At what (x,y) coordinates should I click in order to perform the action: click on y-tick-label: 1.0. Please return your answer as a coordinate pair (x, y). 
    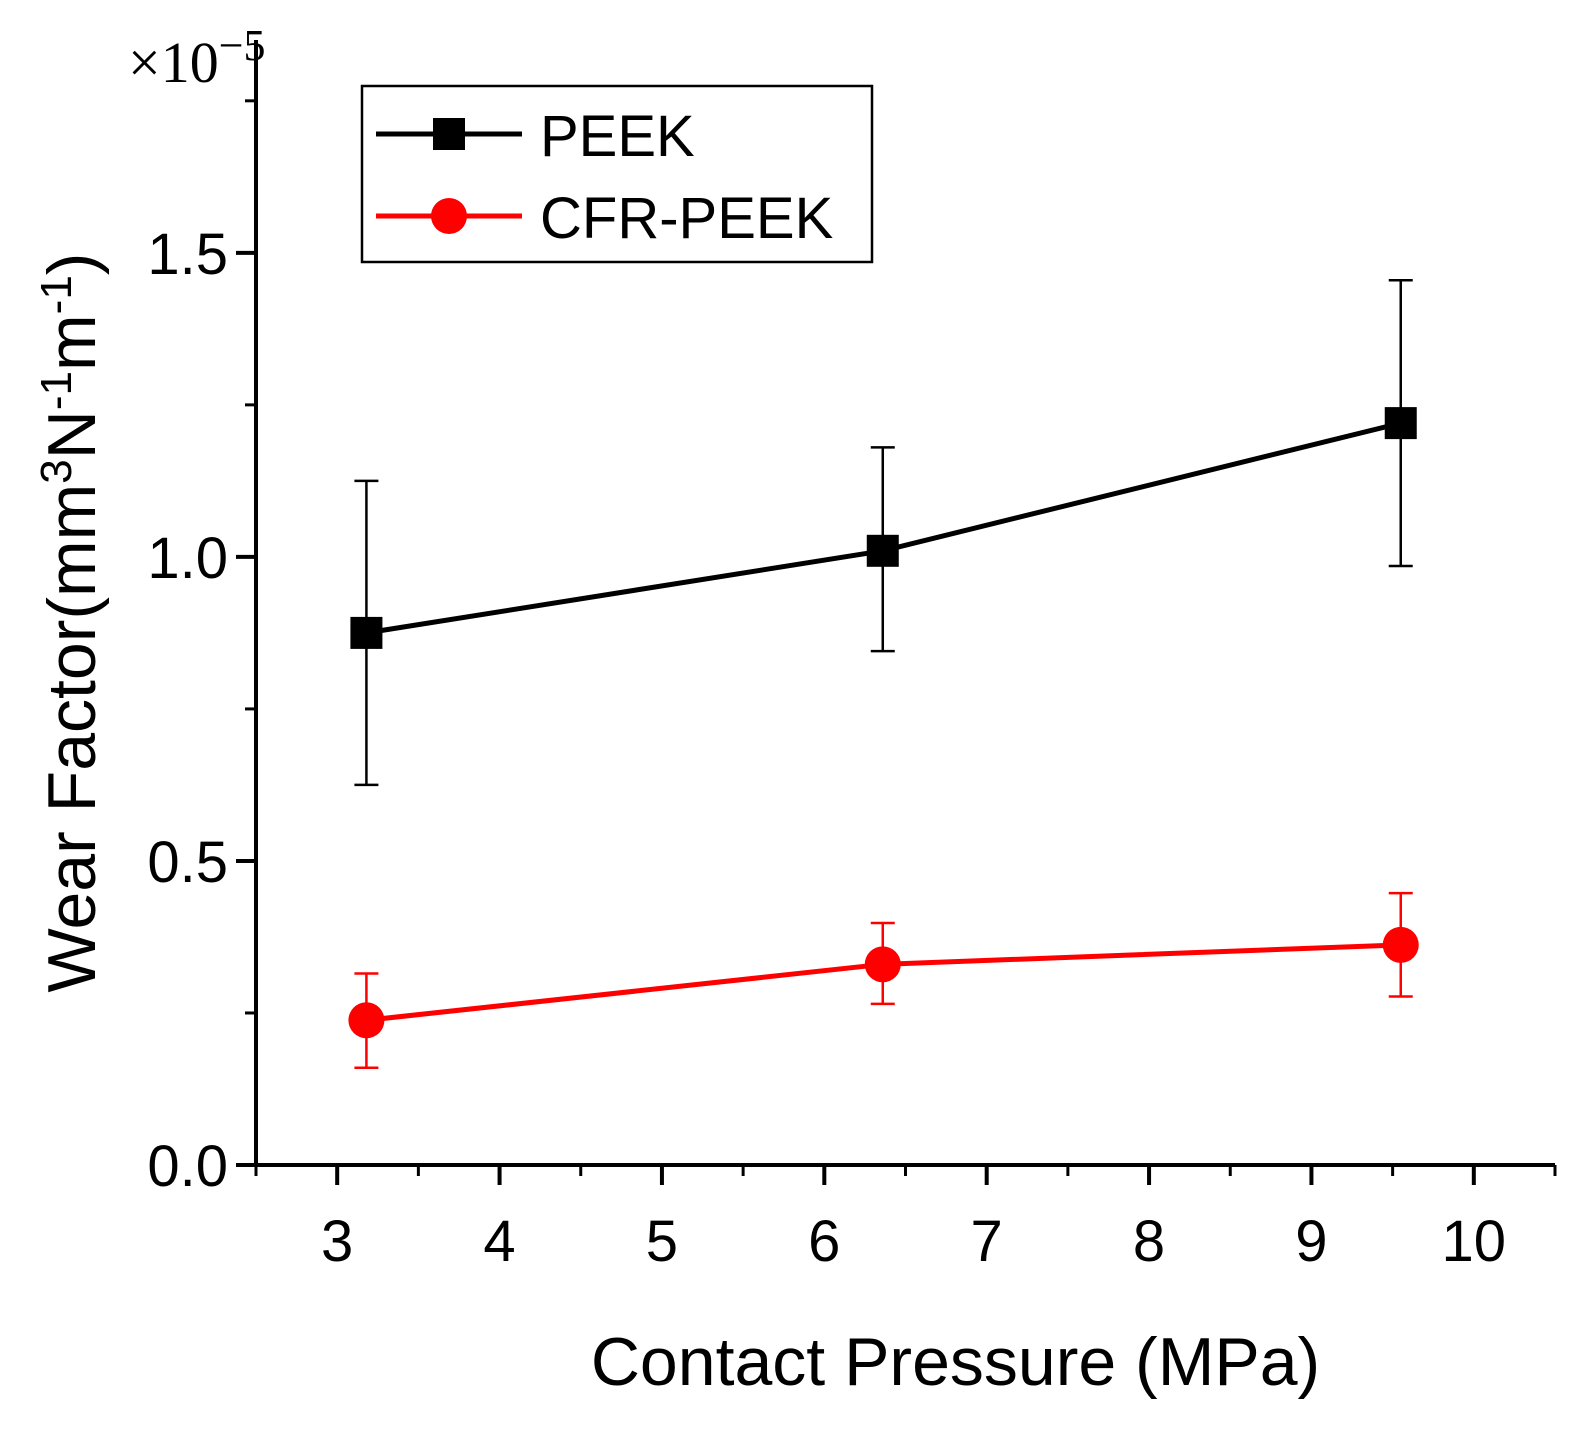
    Looking at the image, I should click on (187, 558).